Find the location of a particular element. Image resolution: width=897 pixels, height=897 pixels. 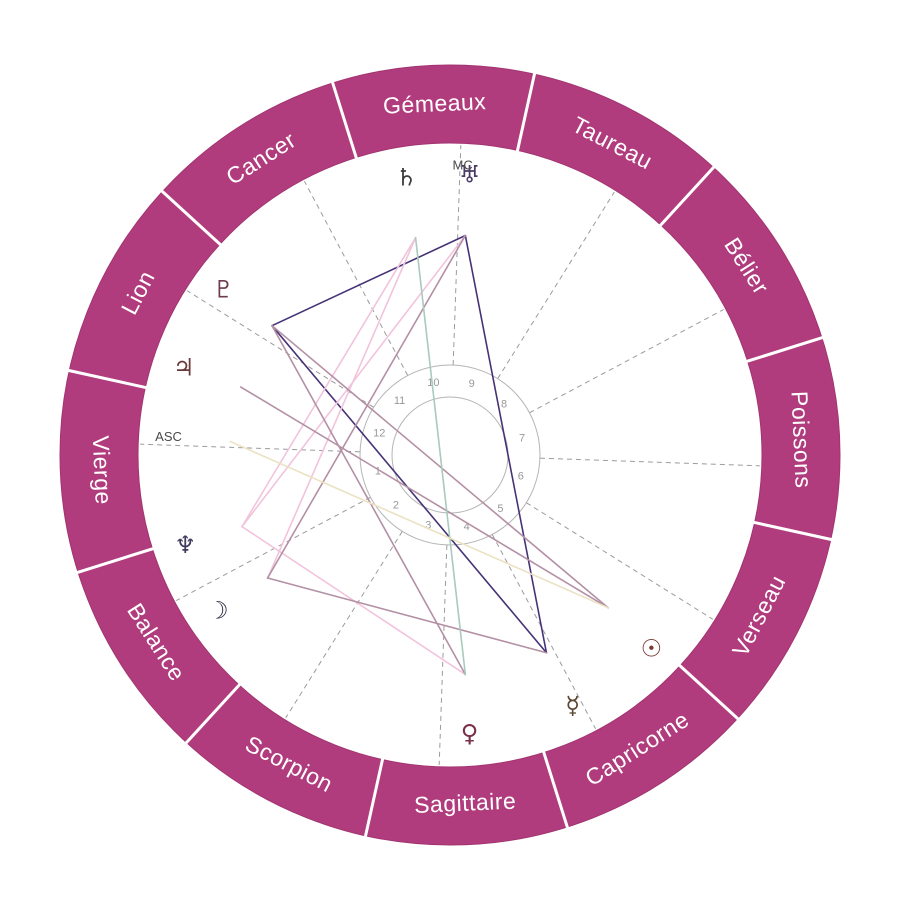

uranus-icon: ♅ is located at coordinates (470, 175).